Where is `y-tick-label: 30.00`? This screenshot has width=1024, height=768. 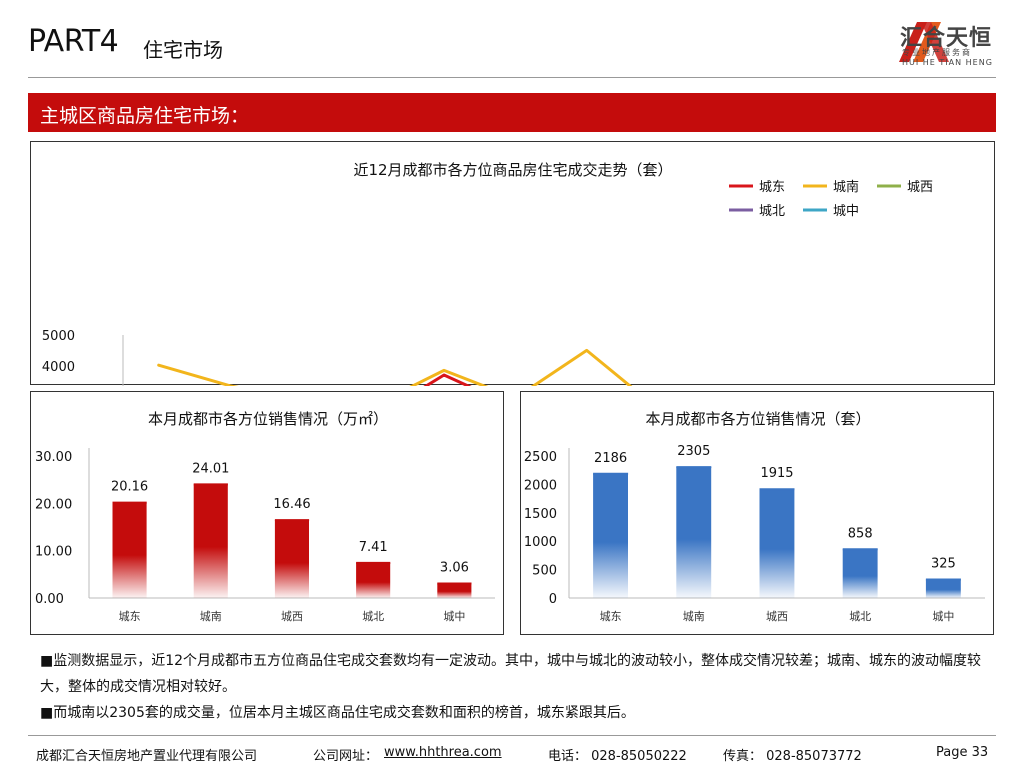
y-tick-label: 30.00 is located at coordinates (53, 457).